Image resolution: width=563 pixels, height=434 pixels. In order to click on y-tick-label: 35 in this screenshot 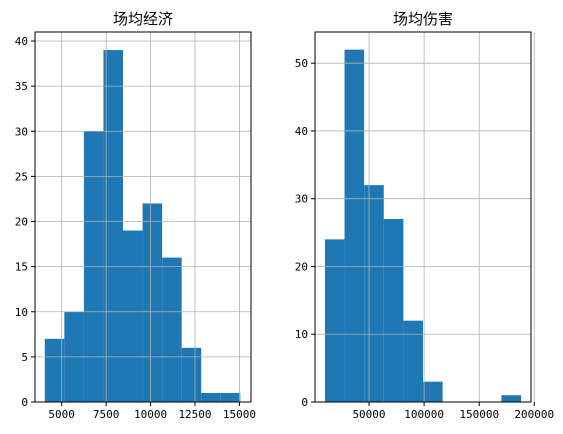, I will do `click(21, 86)`.